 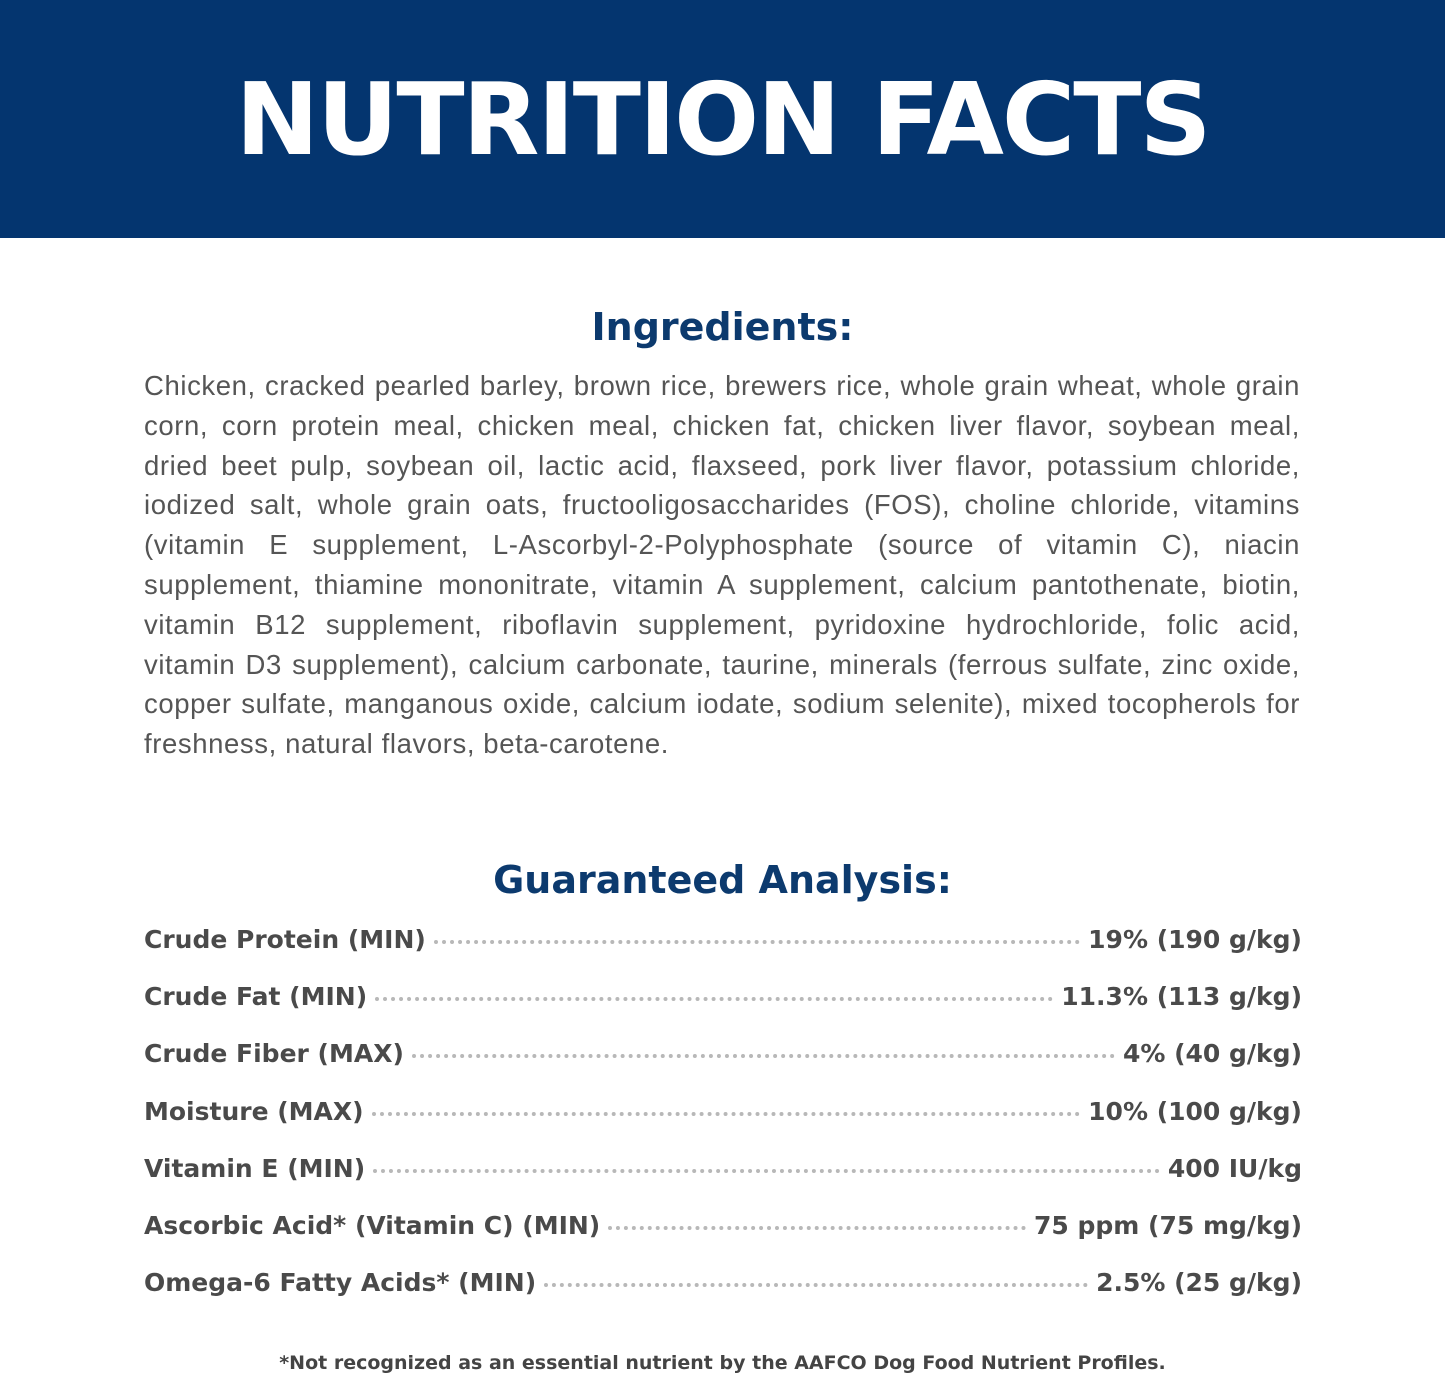 I want to click on nutrient-value: 4% (40 g/kg), so click(x=1212, y=1054).